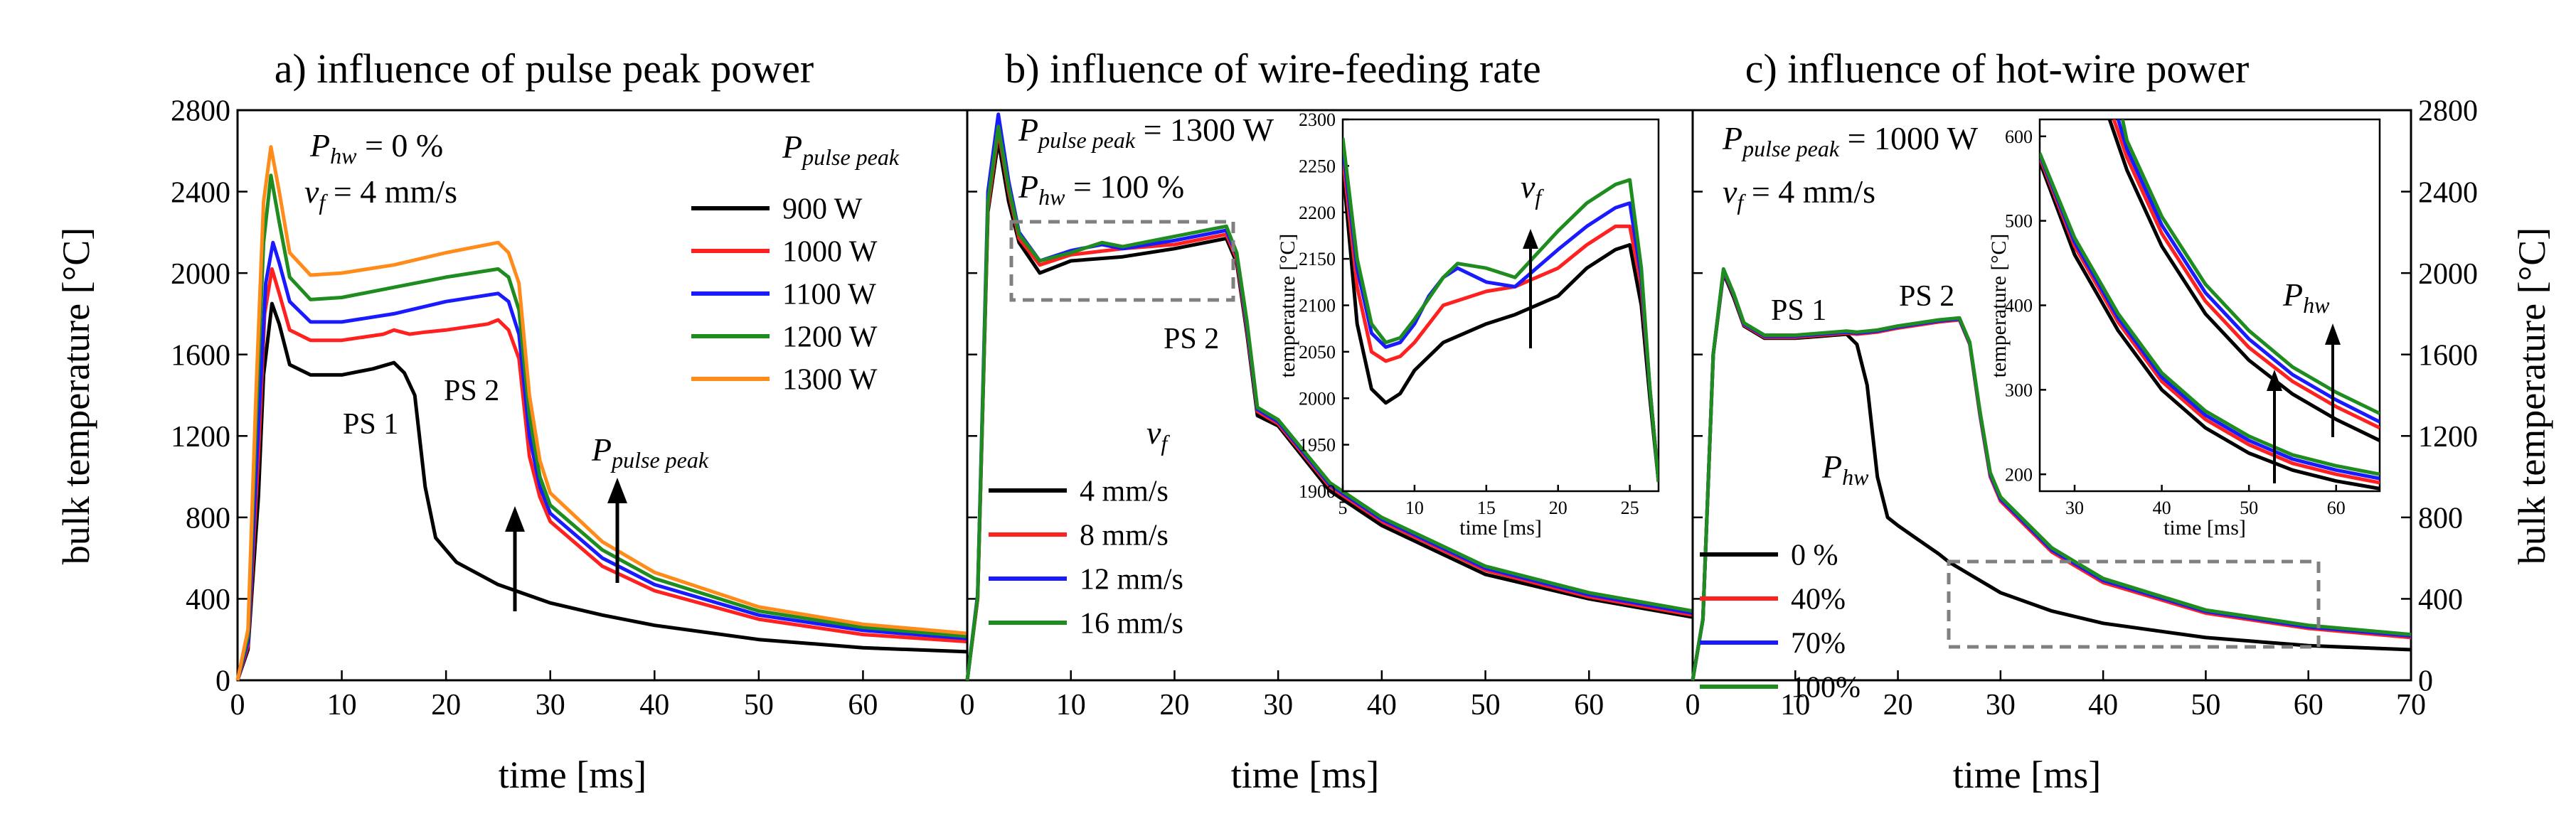  I want to click on panel-a-title: a) influence of pulse peak power, so click(544, 68).